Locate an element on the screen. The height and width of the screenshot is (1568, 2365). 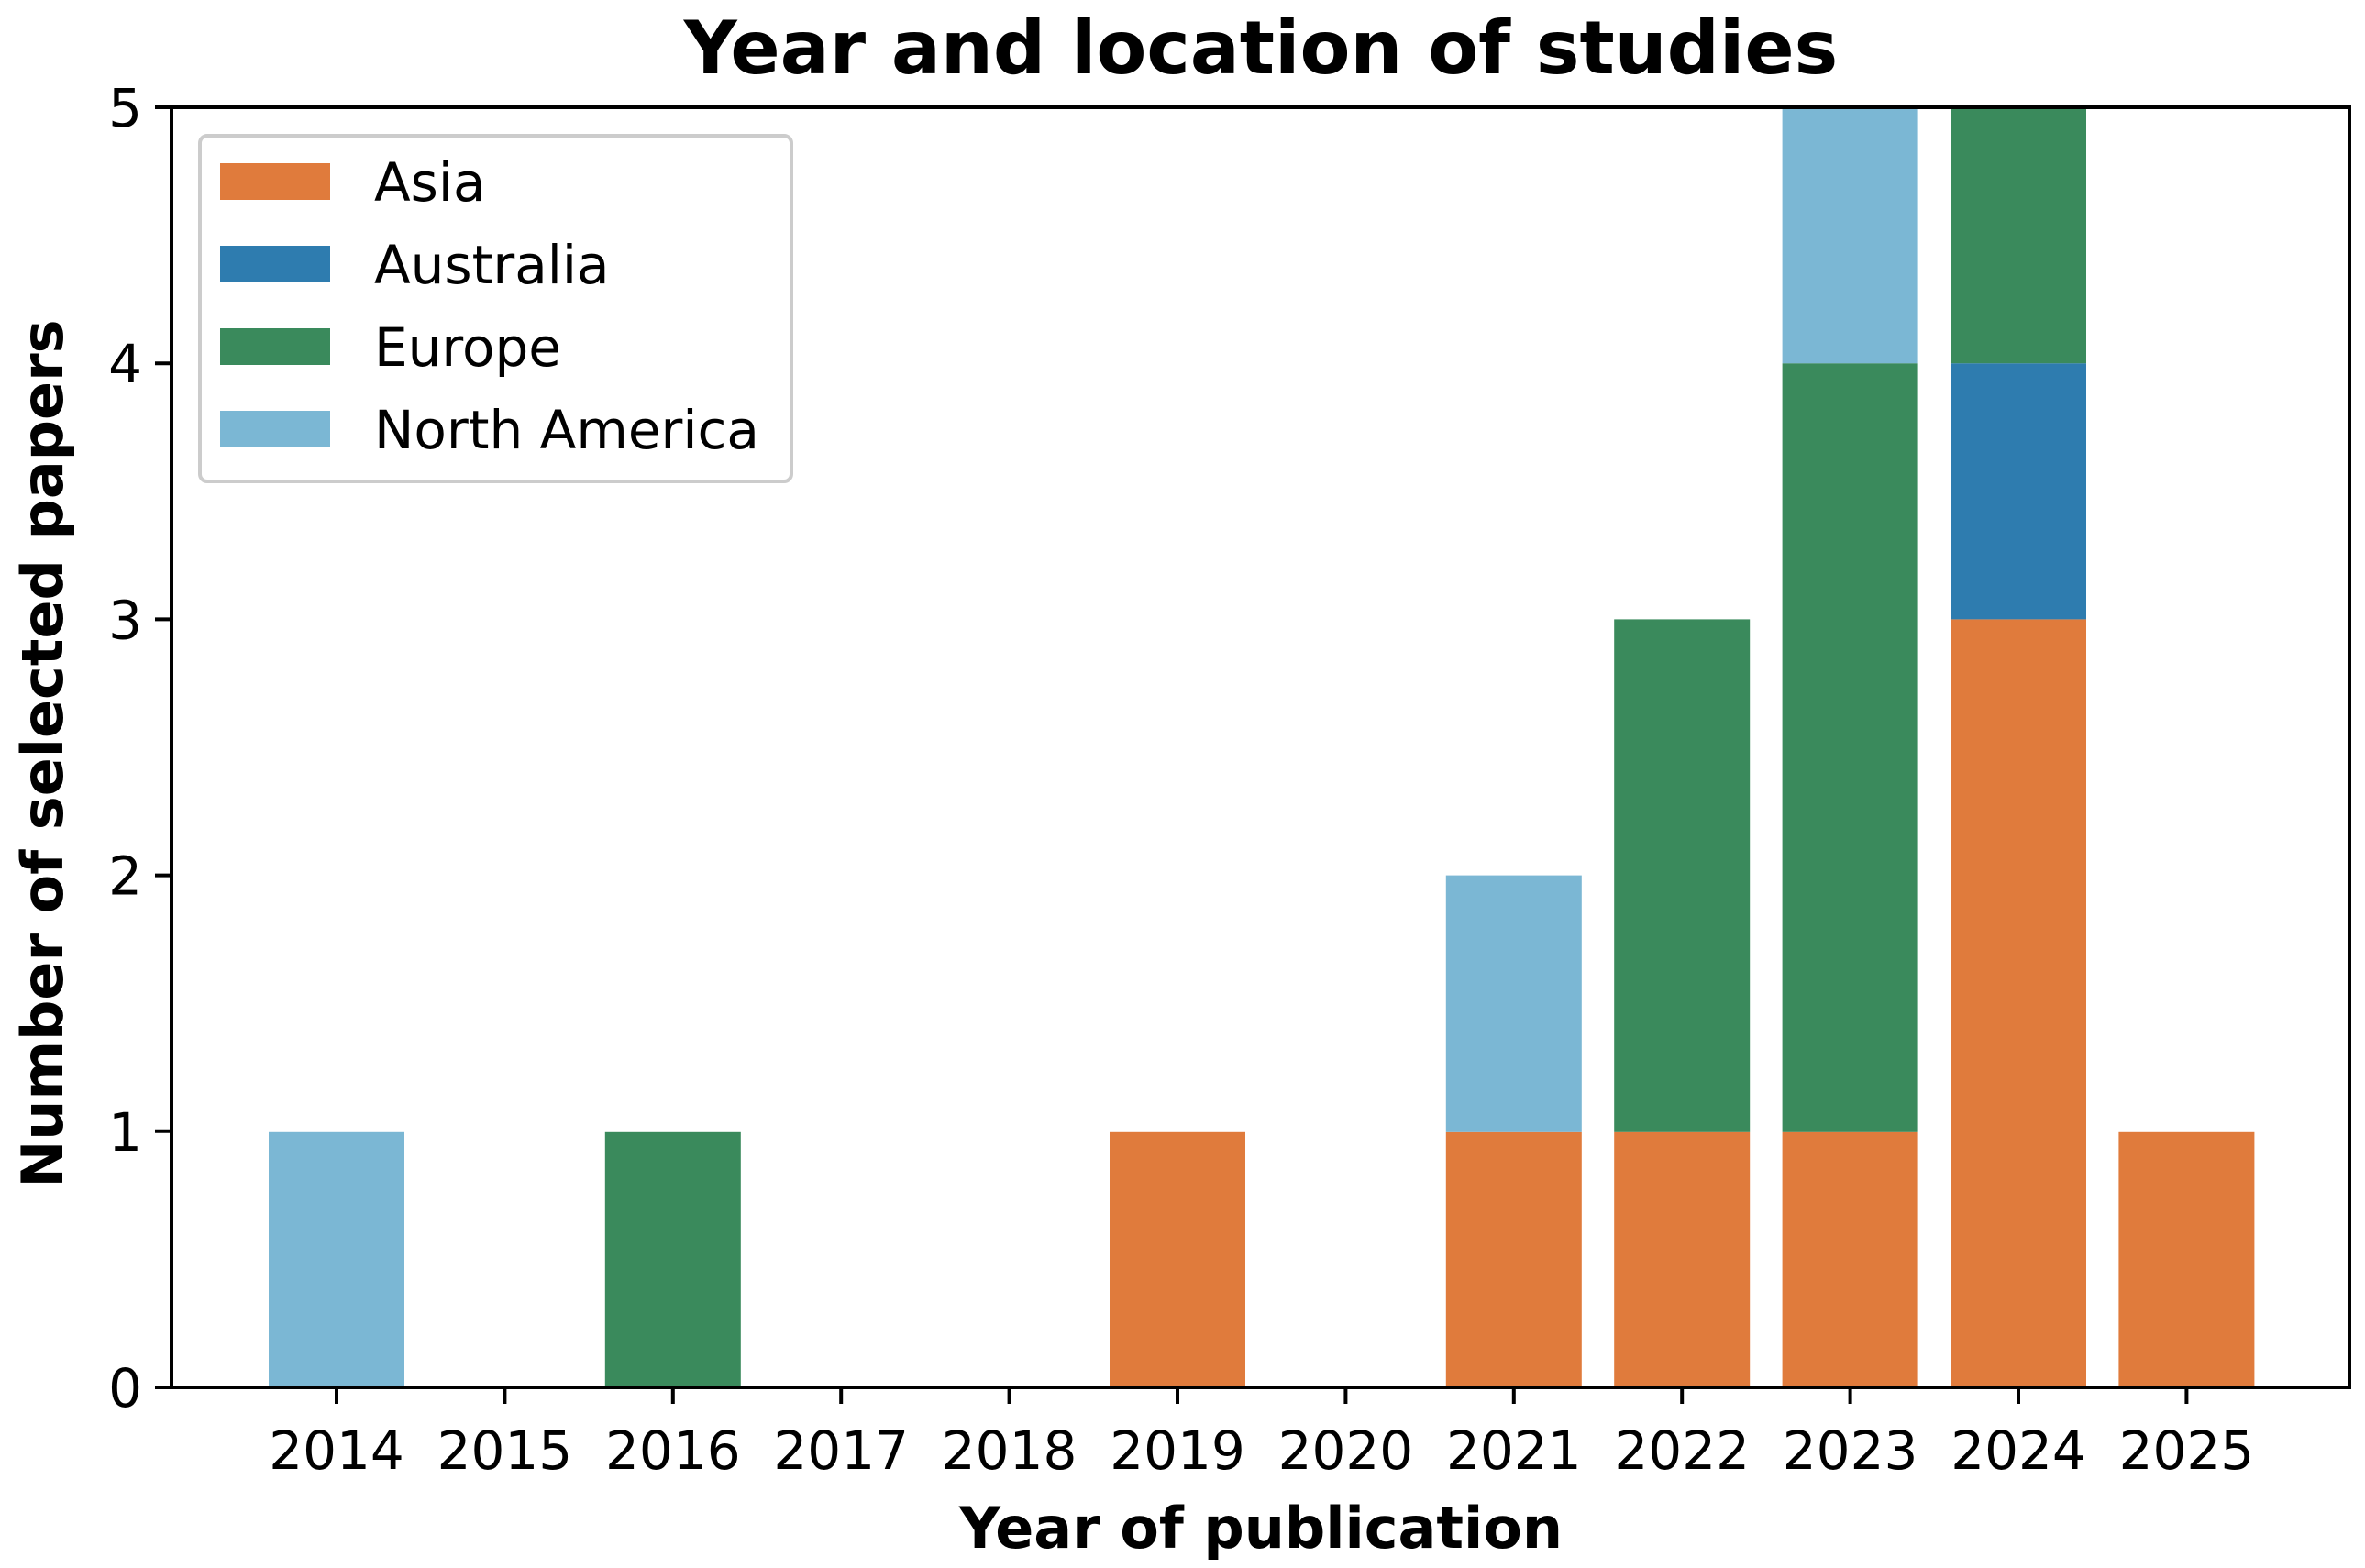
x-tick-label: 2017 is located at coordinates (841, 1451).